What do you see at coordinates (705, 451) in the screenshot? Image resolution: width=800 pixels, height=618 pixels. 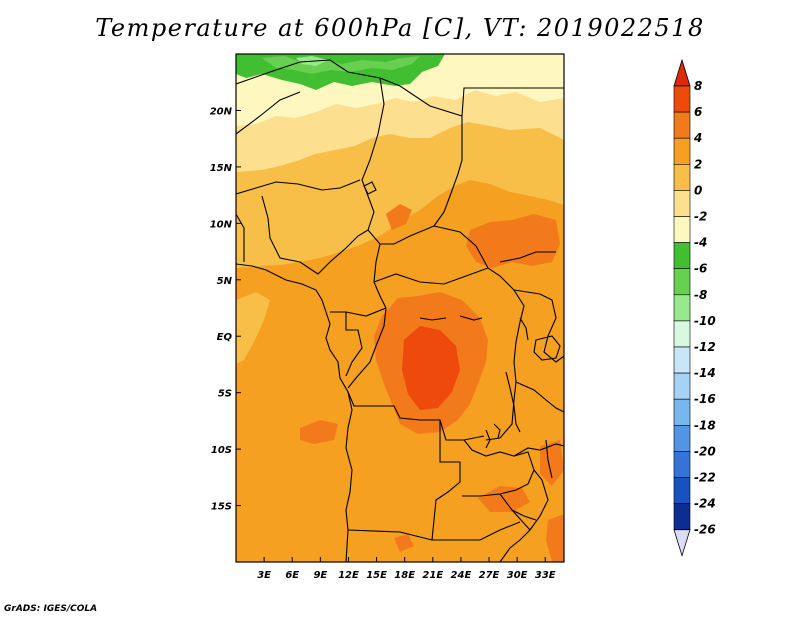 I see `colorbar-level-label: -20` at bounding box center [705, 451].